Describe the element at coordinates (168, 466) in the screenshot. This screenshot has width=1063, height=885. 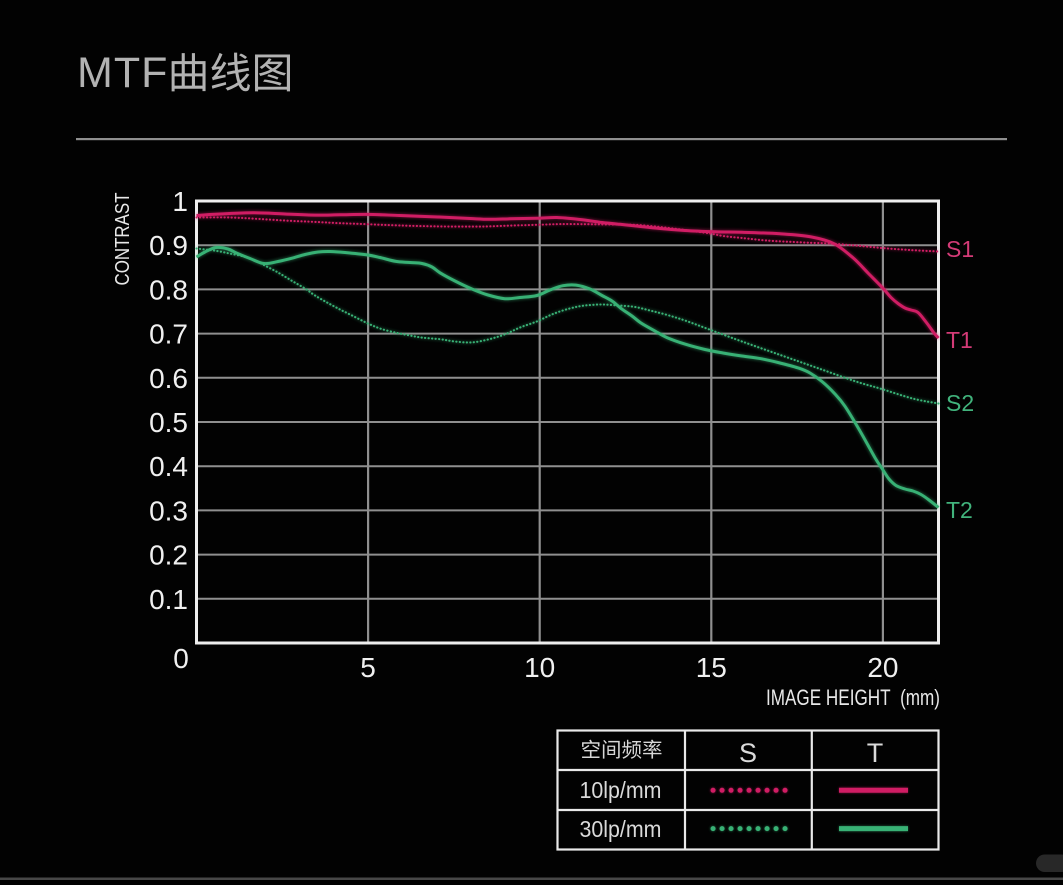
I see `svg-text: 0.4` at that location.